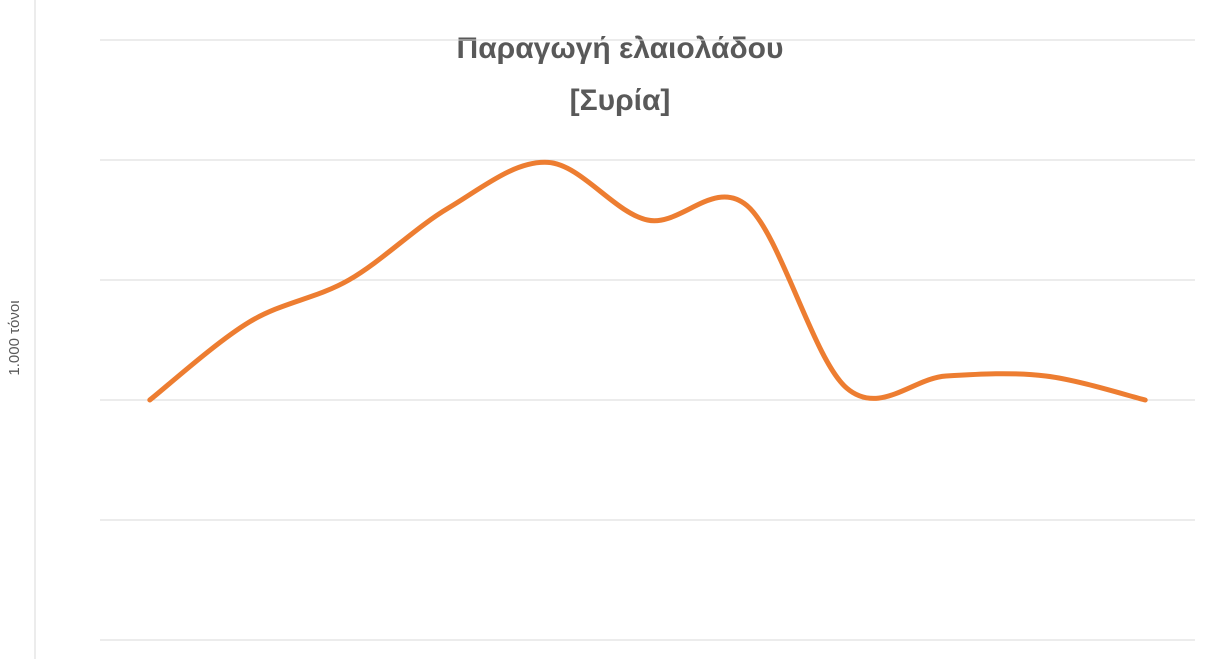 The width and height of the screenshot is (1213, 659). What do you see at coordinates (620, 100) in the screenshot?
I see `chart-subtitle: [Συρία]` at bounding box center [620, 100].